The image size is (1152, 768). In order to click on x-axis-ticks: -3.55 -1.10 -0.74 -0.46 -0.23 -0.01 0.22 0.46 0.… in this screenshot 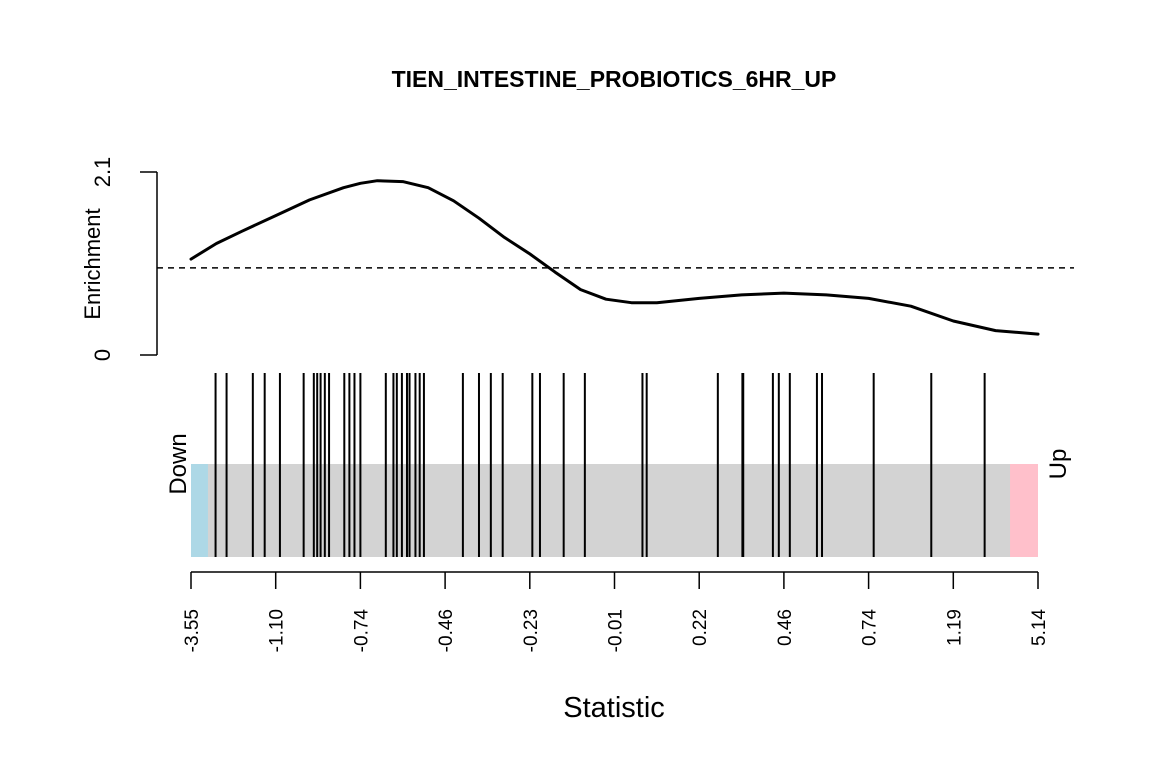, I will do `click(616, 612)`.